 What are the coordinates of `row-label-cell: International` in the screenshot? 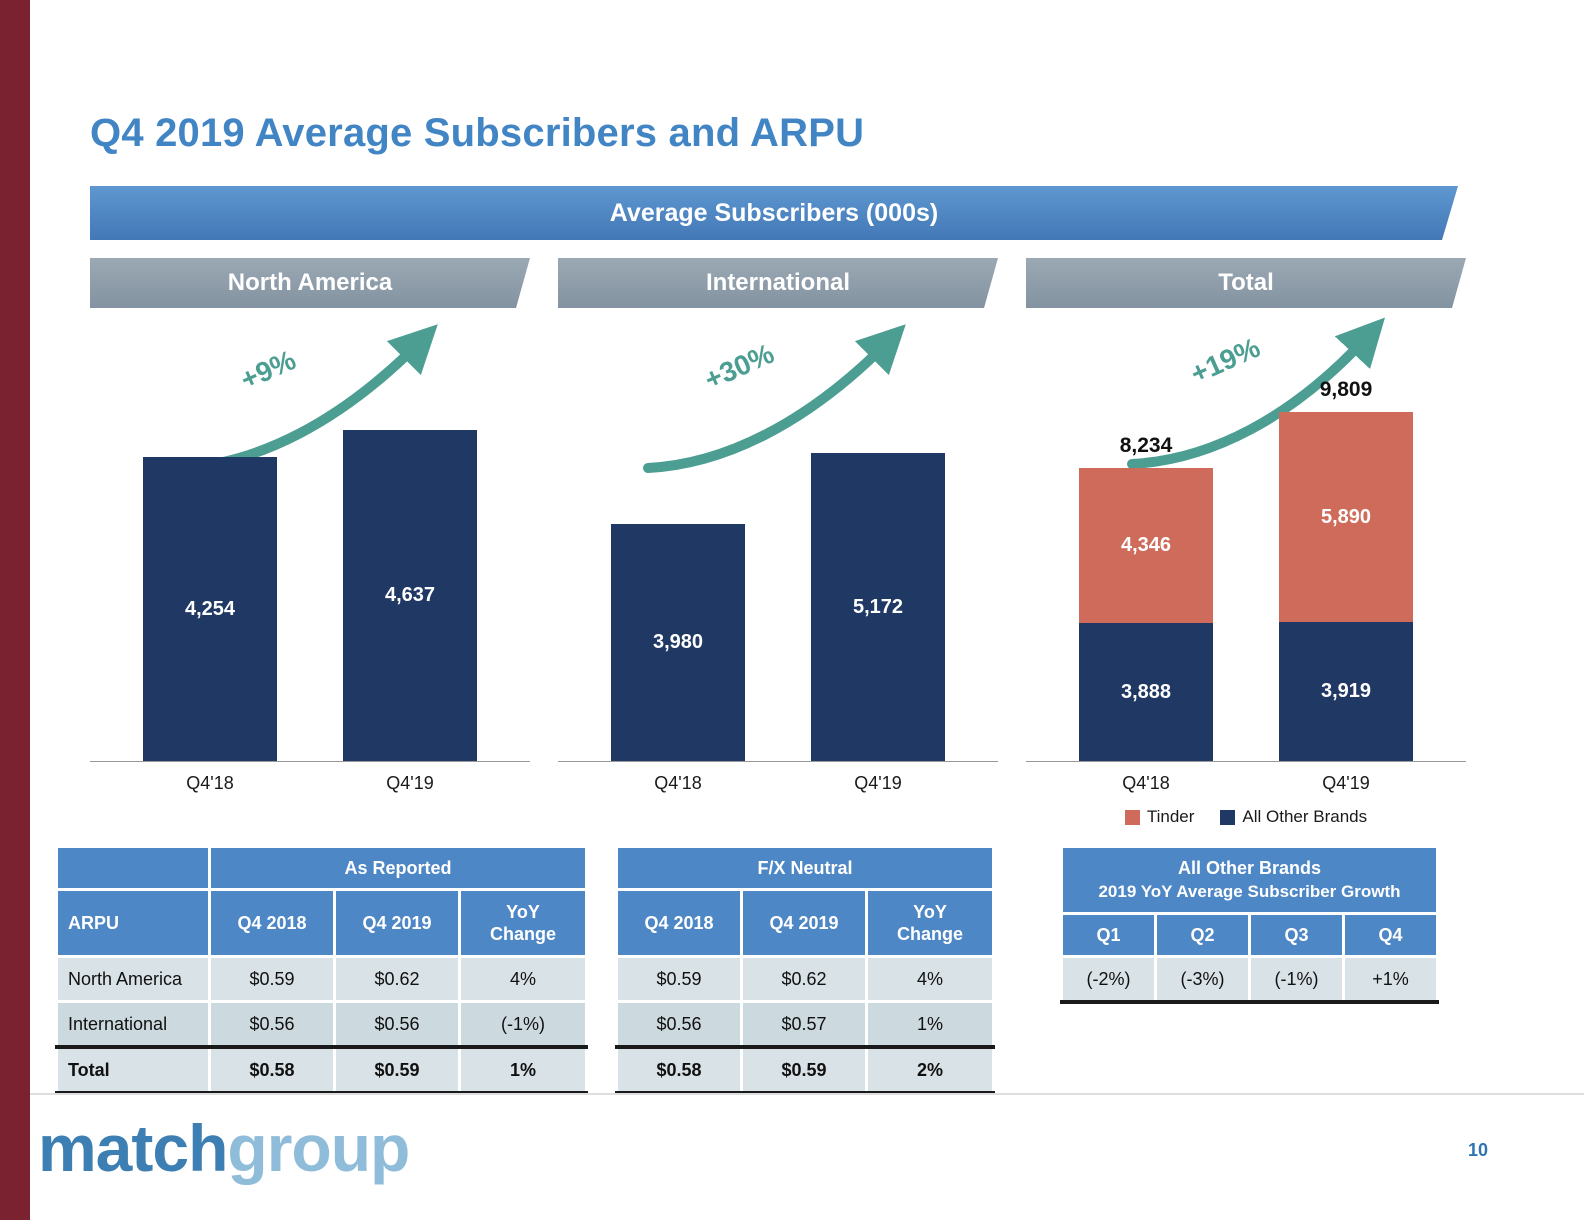 It's located at (133, 1024).